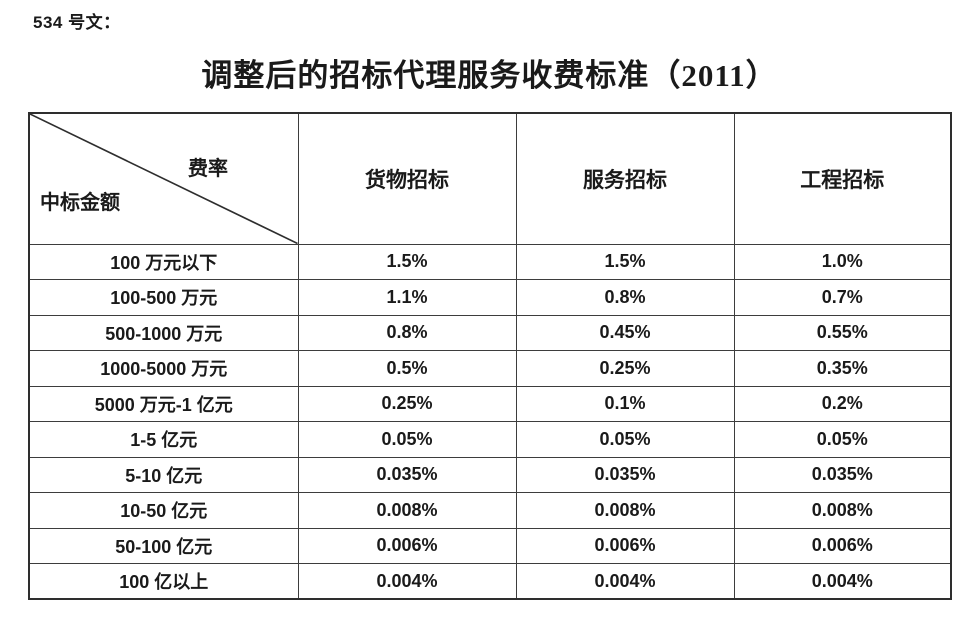 The width and height of the screenshot is (979, 629). I want to click on corner-header-cell: 费率 中标金额, so click(163, 178).